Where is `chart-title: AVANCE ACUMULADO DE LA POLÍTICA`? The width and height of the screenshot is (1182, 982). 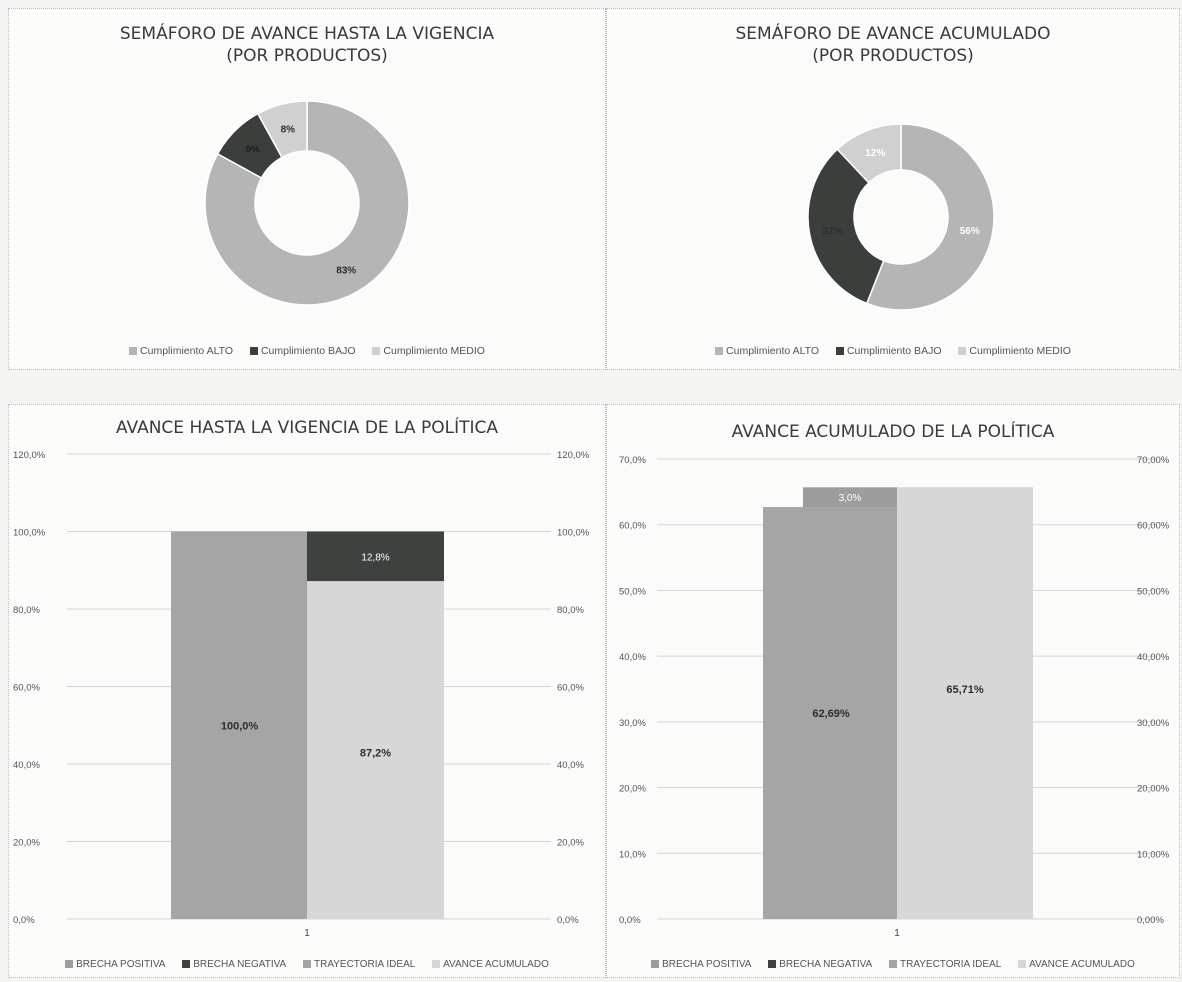
chart-title: AVANCE ACUMULADO DE LA POLÍTICA is located at coordinates (893, 432).